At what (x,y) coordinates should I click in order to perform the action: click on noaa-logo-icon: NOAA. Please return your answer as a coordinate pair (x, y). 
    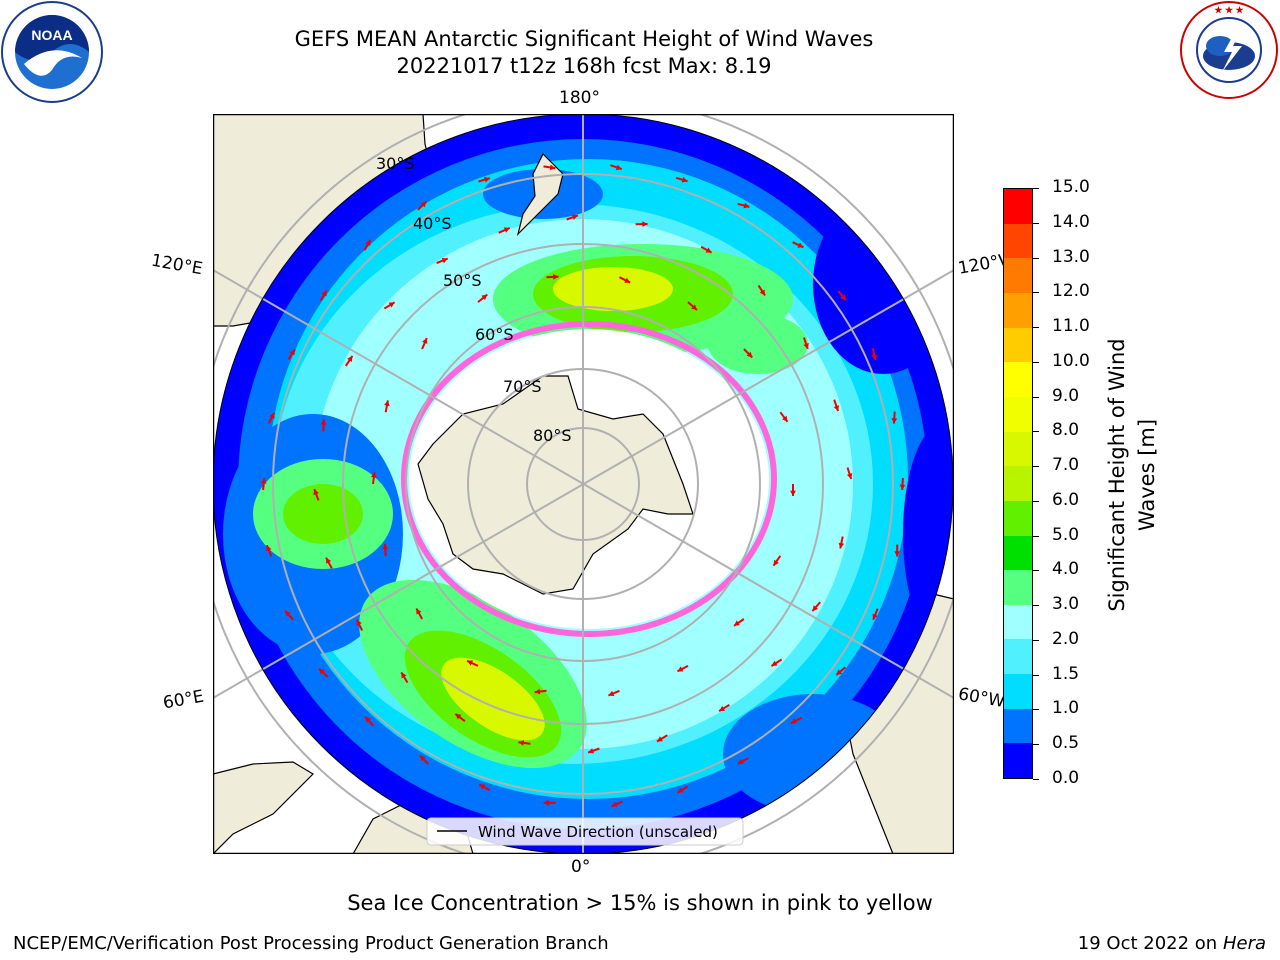
    Looking at the image, I should click on (52, 52).